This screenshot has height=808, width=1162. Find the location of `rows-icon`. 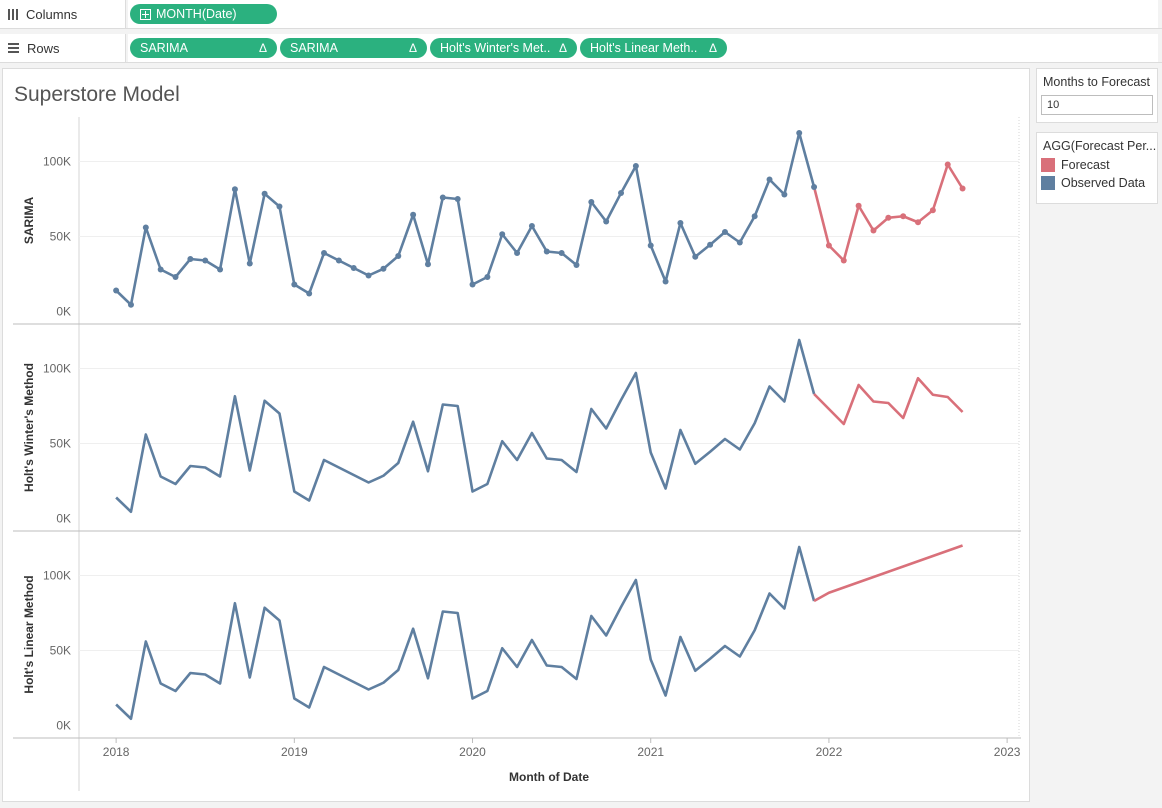

rows-icon is located at coordinates (13, 48).